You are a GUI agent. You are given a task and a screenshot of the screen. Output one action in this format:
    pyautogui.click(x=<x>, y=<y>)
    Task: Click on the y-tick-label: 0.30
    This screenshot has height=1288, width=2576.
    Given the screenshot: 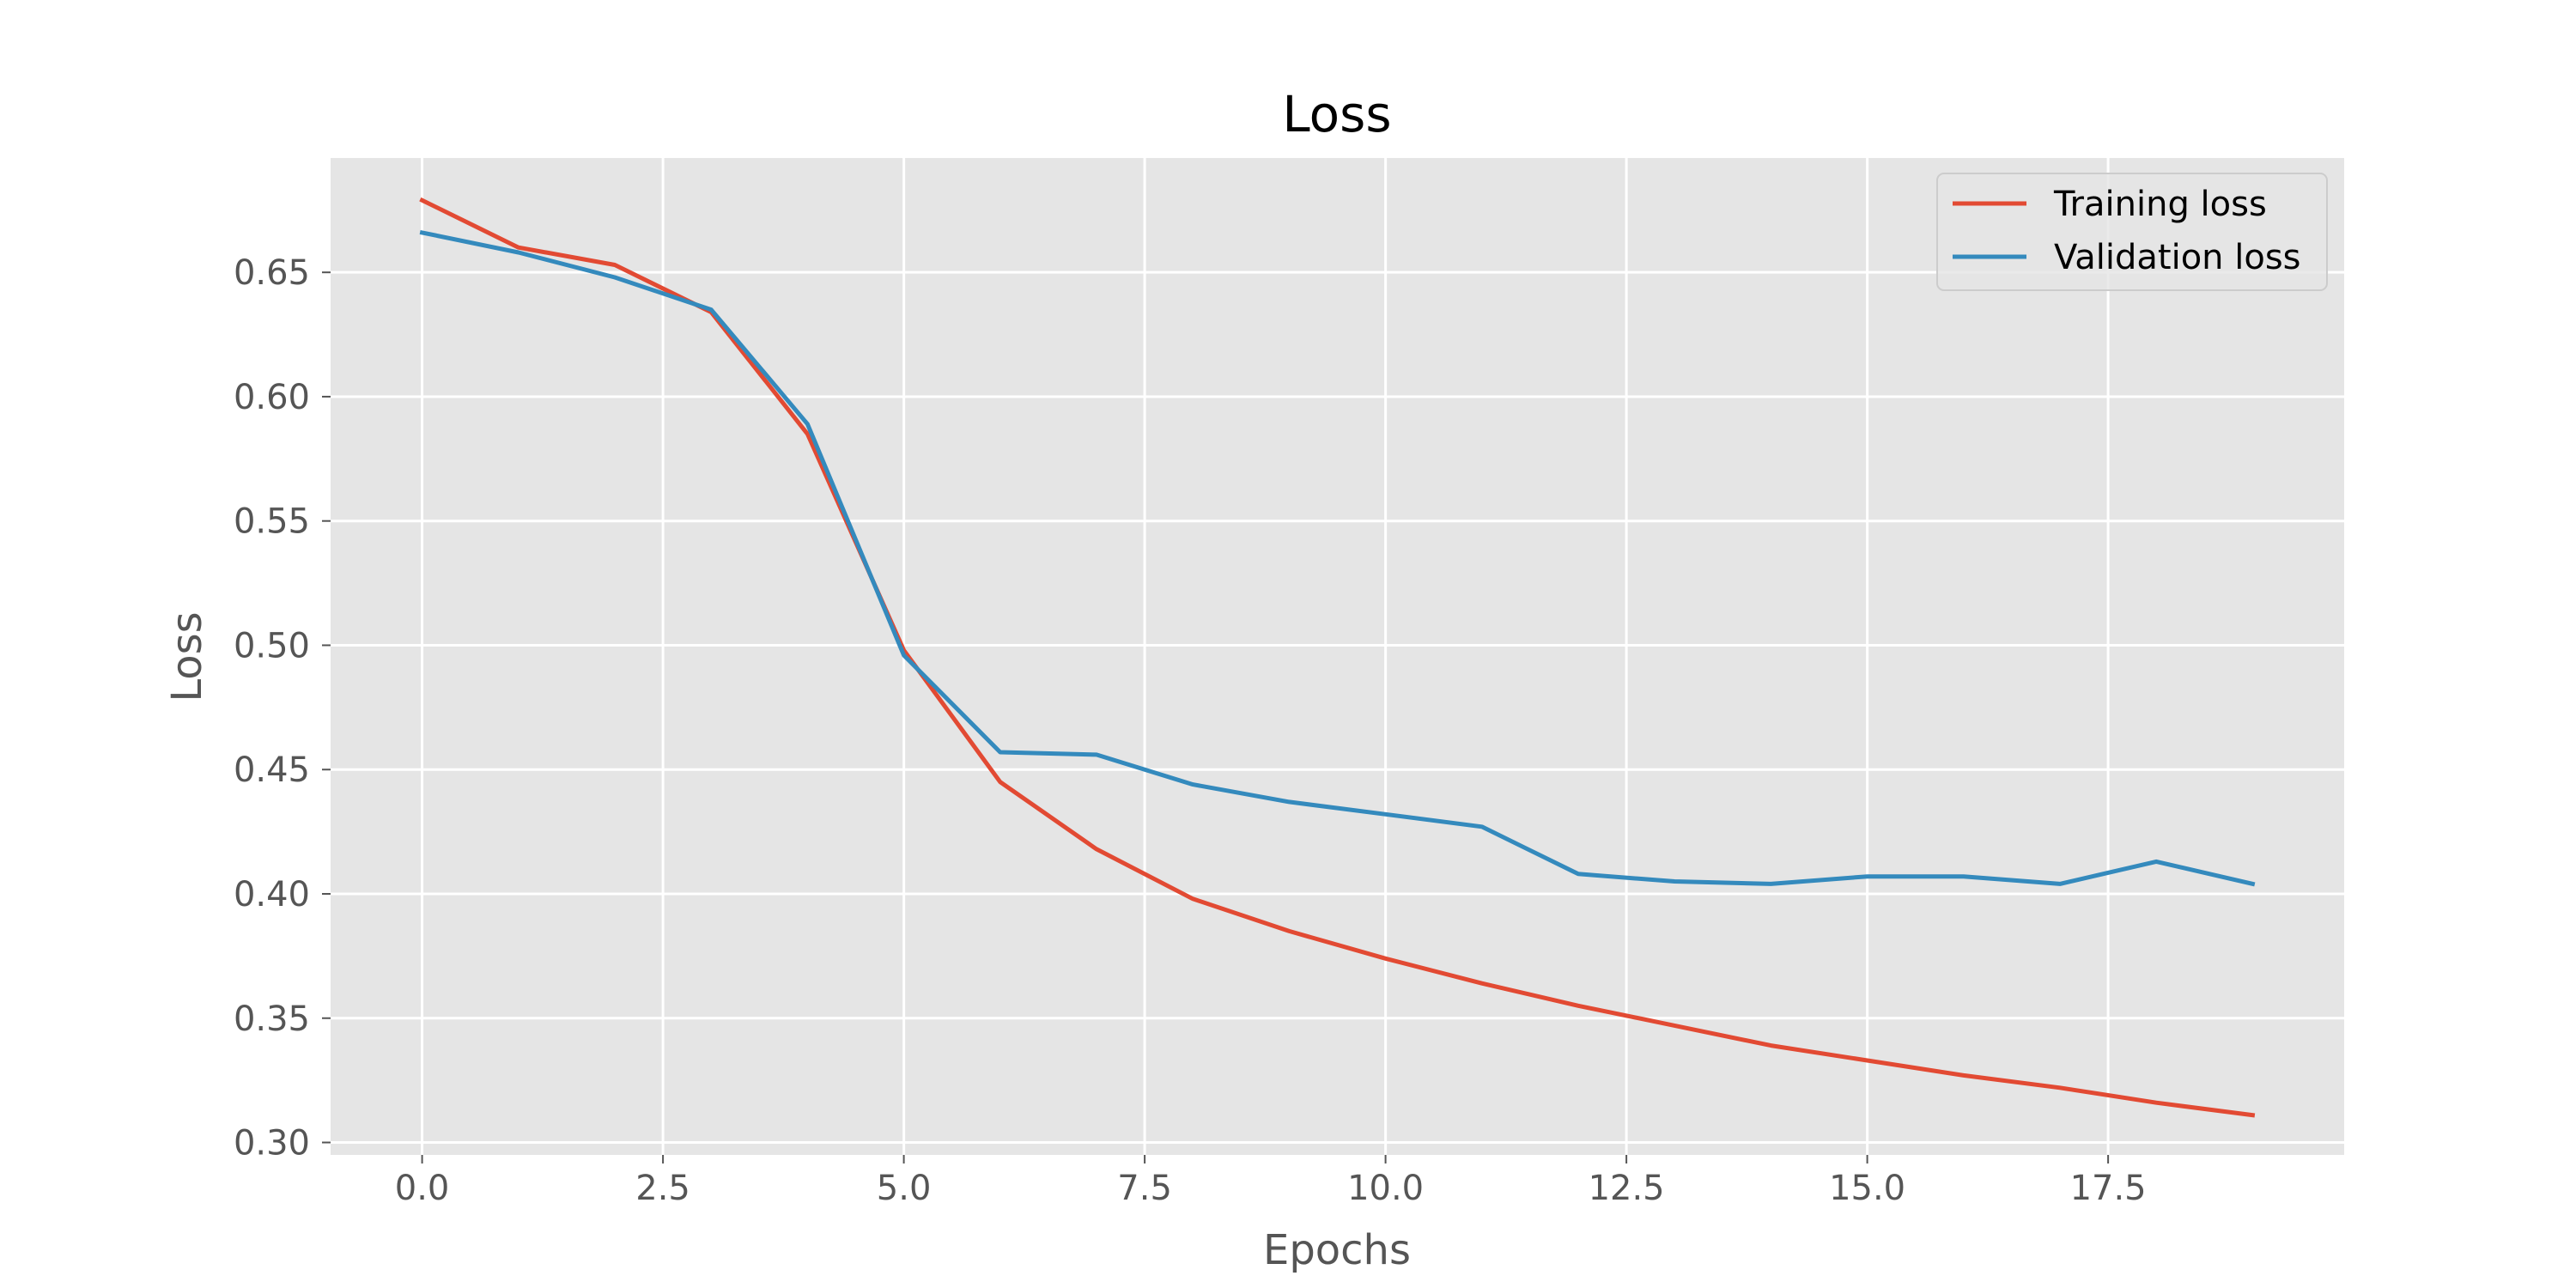 What is the action you would take?
    pyautogui.click(x=272, y=1144)
    